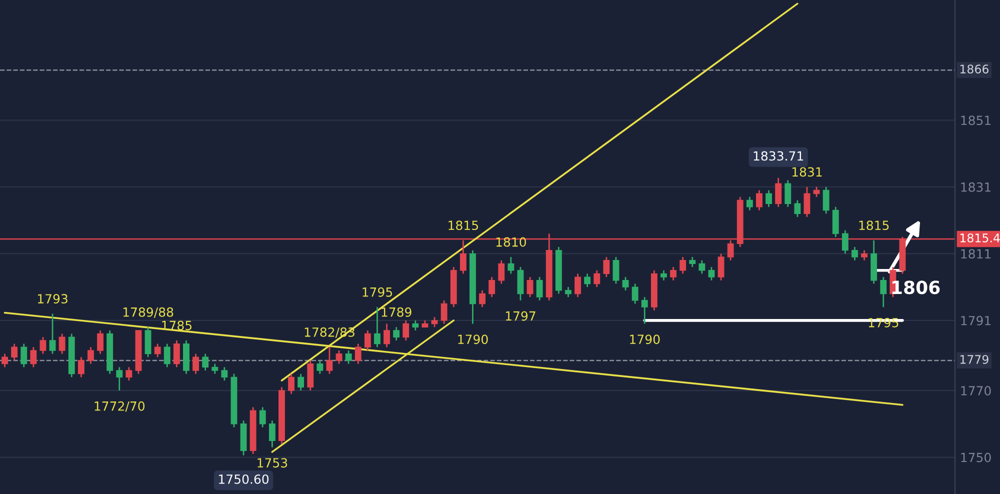 The image size is (1000, 494). I want to click on annotation: 1793, so click(53, 299).